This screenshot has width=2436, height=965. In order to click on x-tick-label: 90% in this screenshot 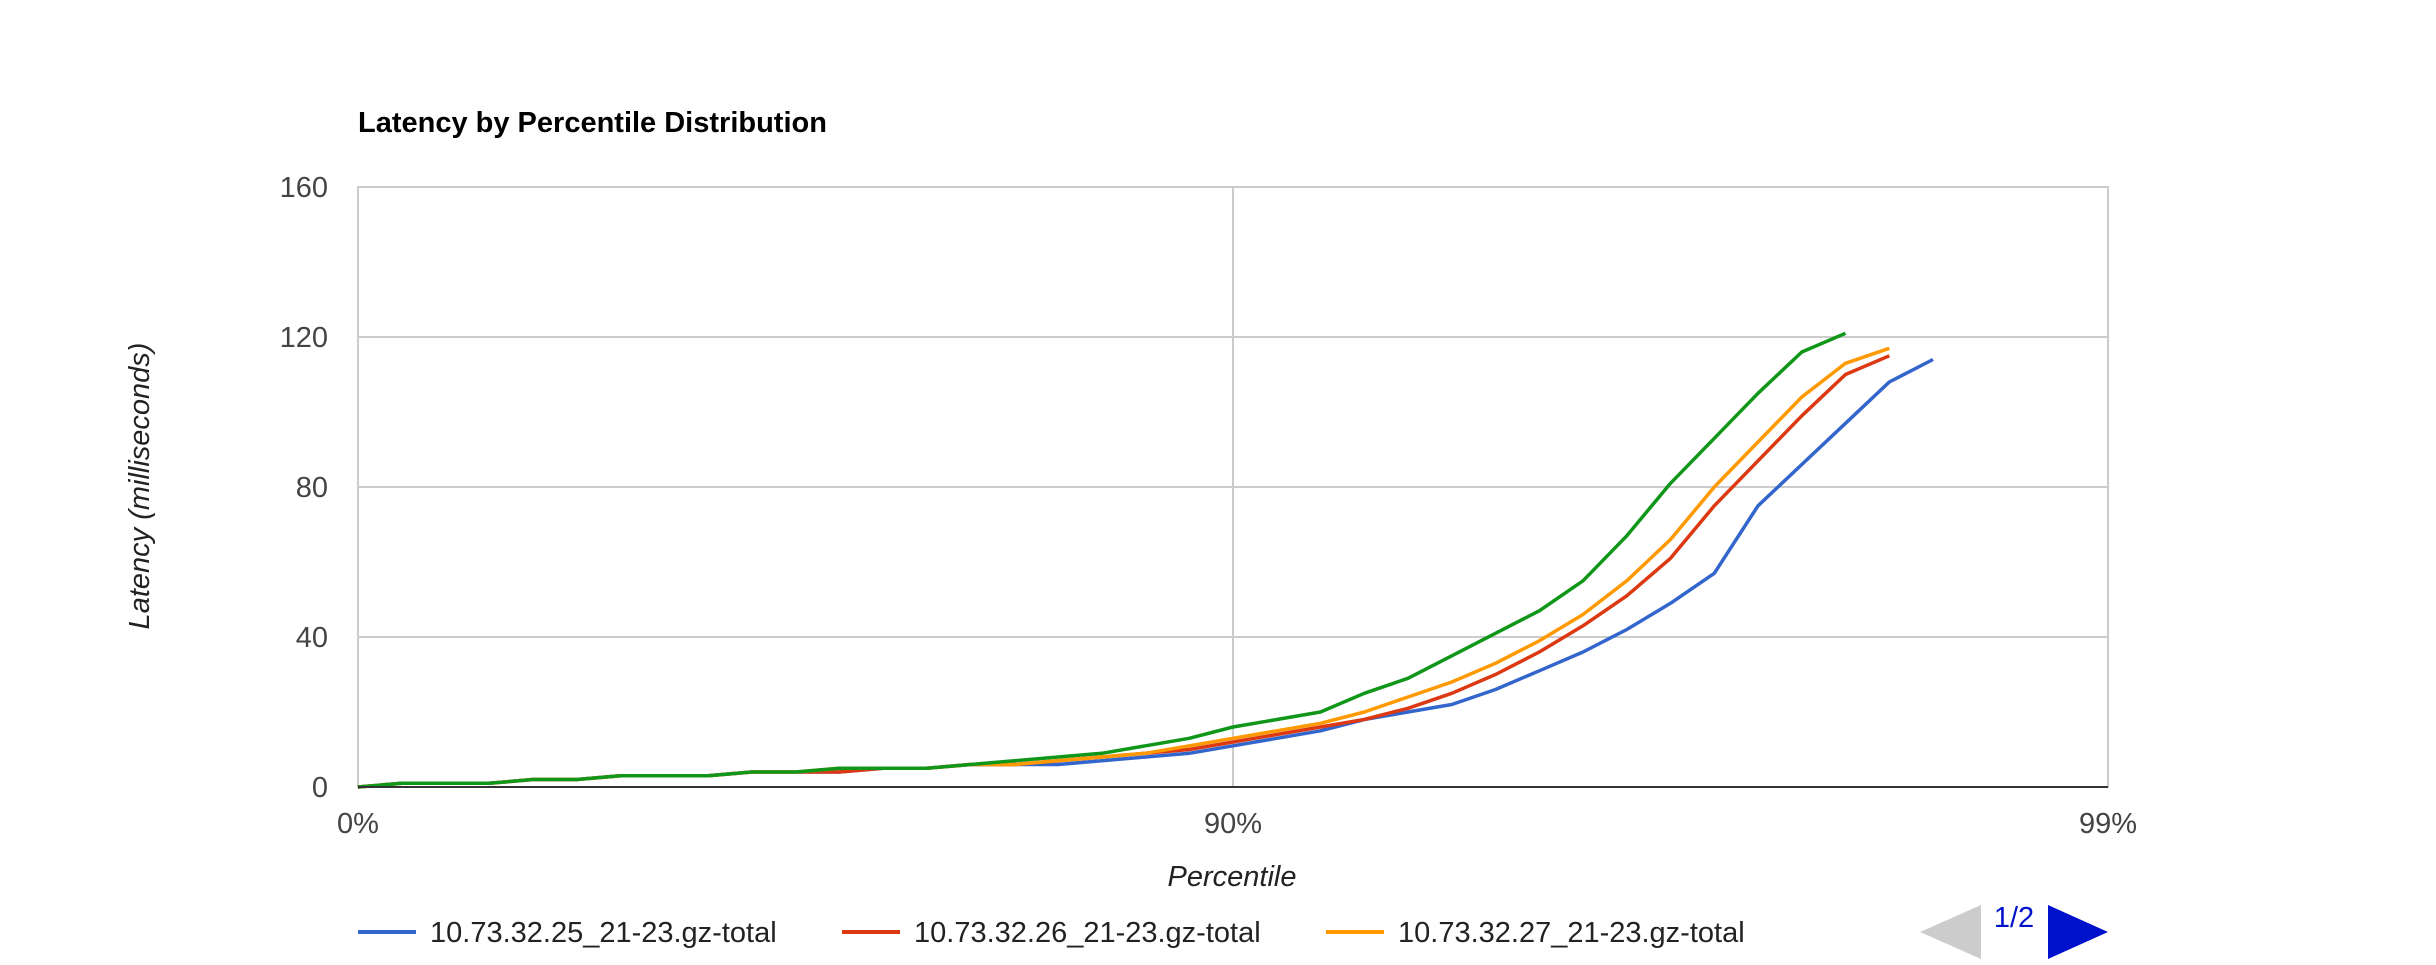, I will do `click(1233, 824)`.